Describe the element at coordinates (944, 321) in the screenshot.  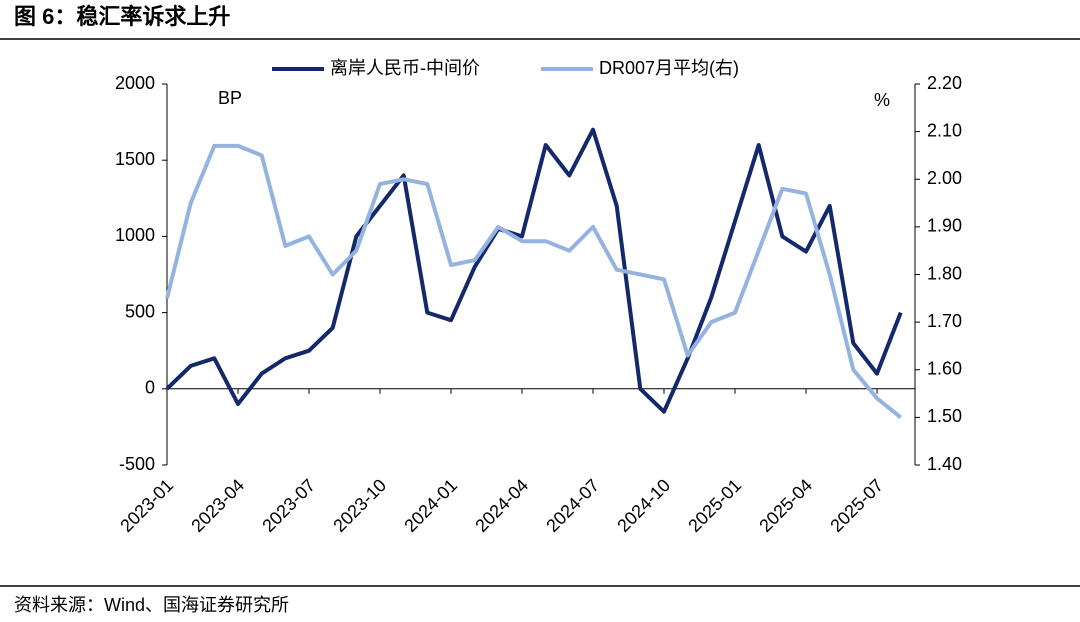
I see `y2-tick-label: 1.70` at that location.